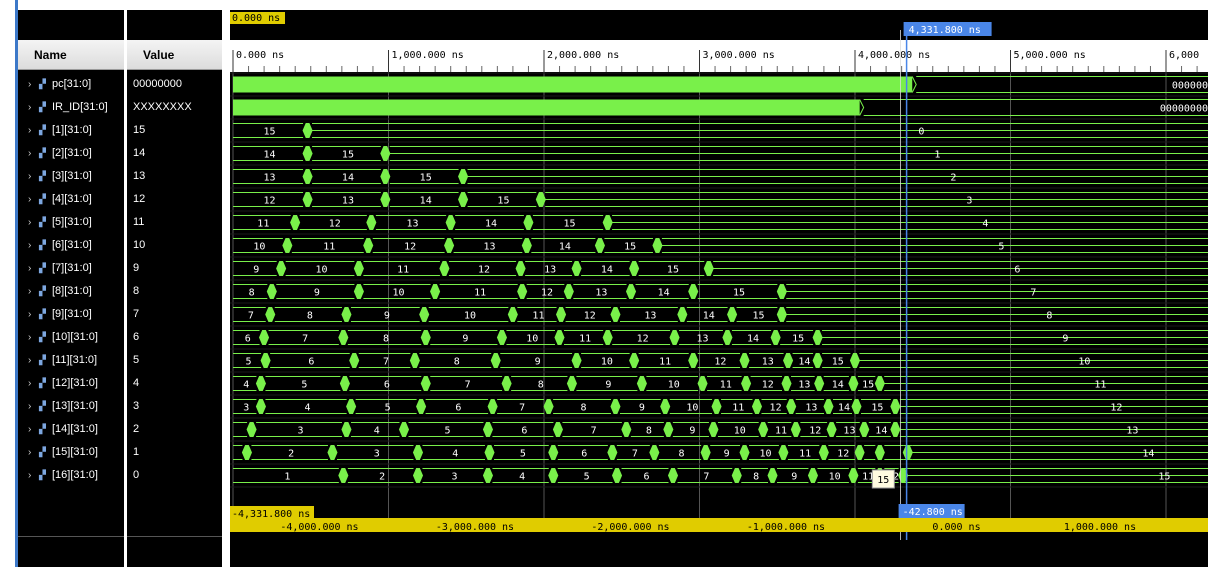 Image resolution: width=1216 pixels, height=567 pixels. What do you see at coordinates (985, 224) in the screenshot?
I see `signal-final-value: 4` at bounding box center [985, 224].